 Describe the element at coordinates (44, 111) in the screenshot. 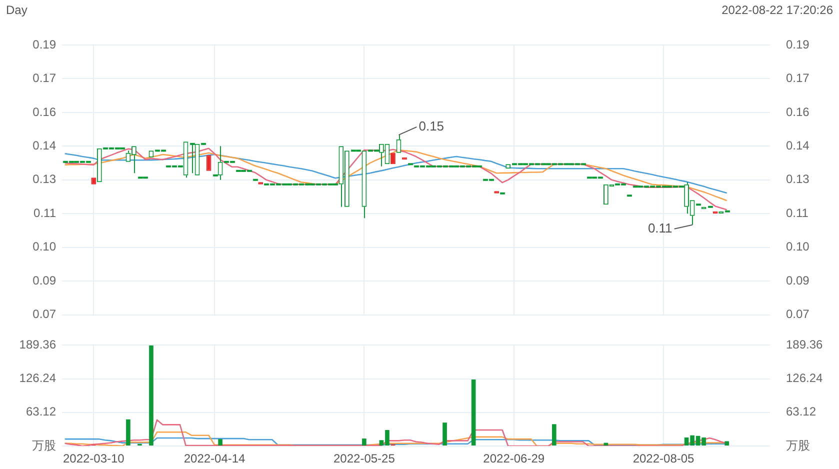

I see `y-tick-label: 0.16` at that location.